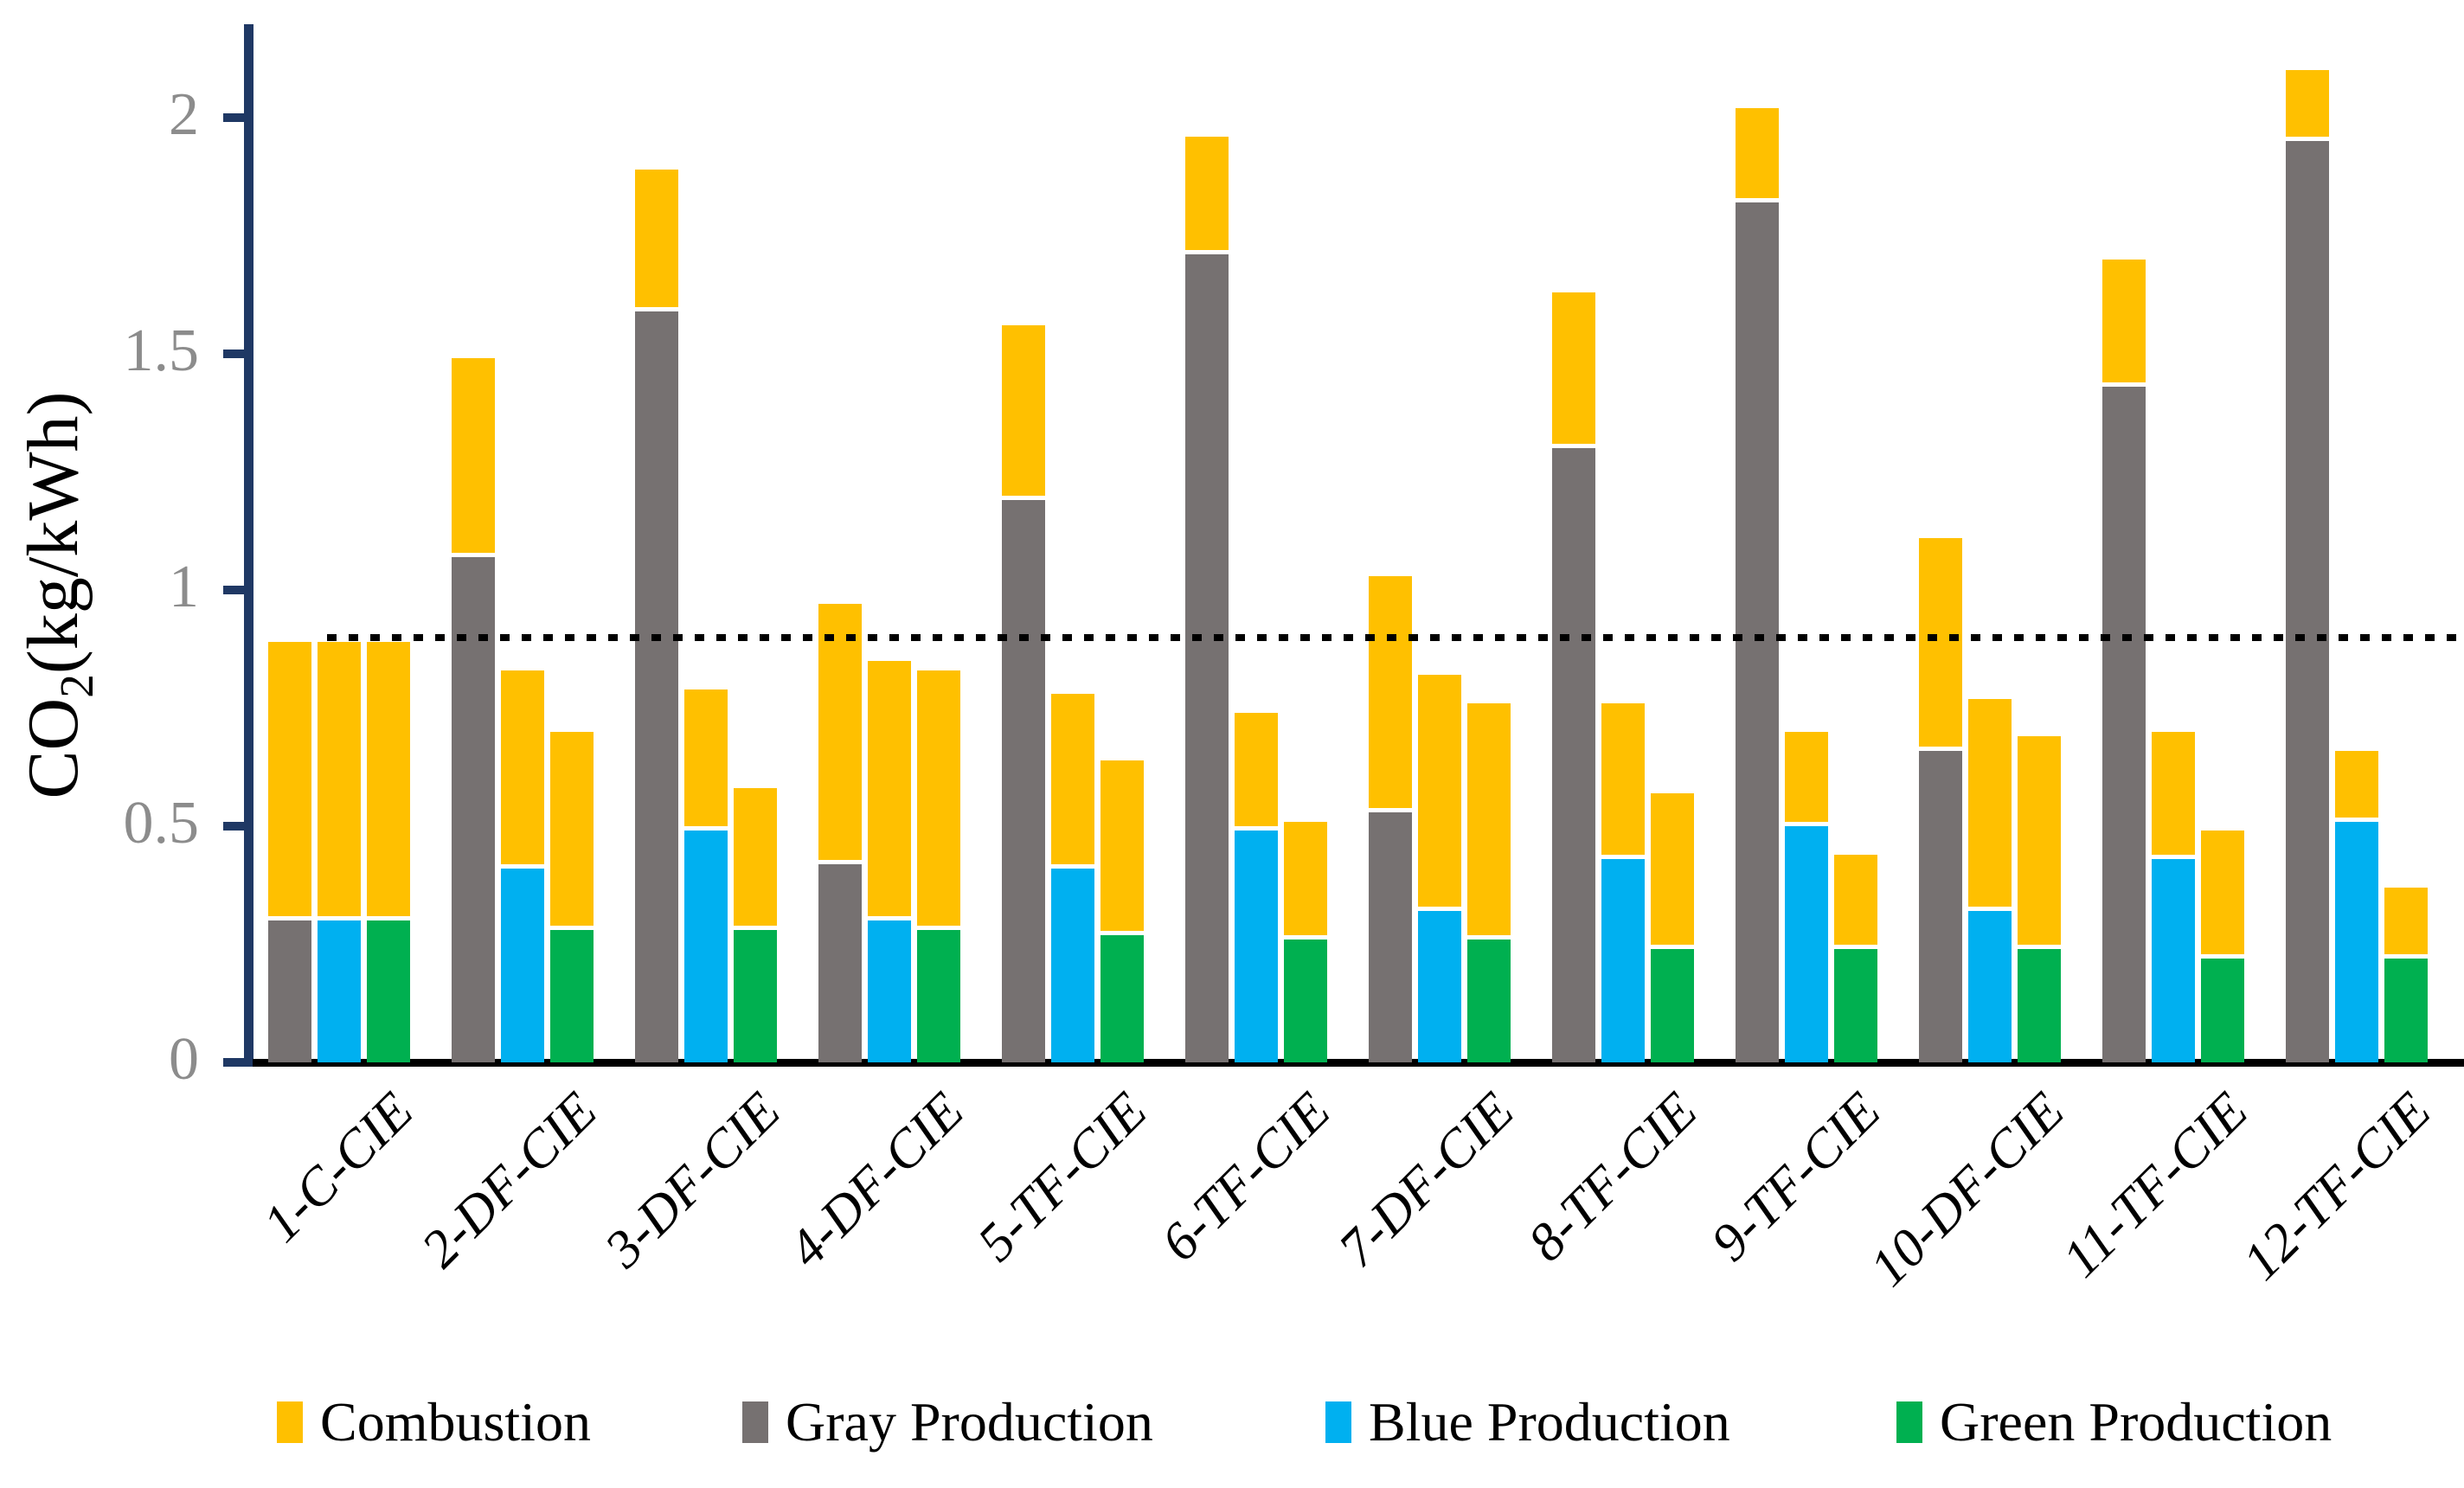 The image size is (2464, 1488). What do you see at coordinates (1855, 899) in the screenshot?
I see `combustion-bar-green-9-TF-CIE` at bounding box center [1855, 899].